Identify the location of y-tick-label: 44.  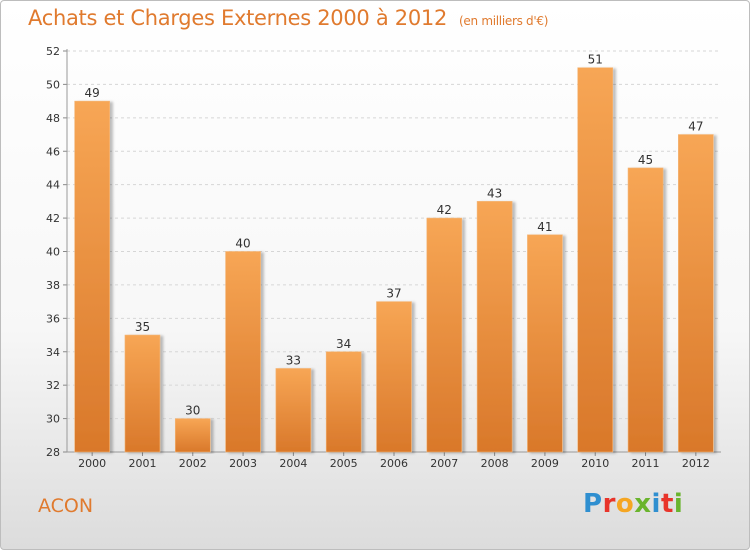
(53, 185).